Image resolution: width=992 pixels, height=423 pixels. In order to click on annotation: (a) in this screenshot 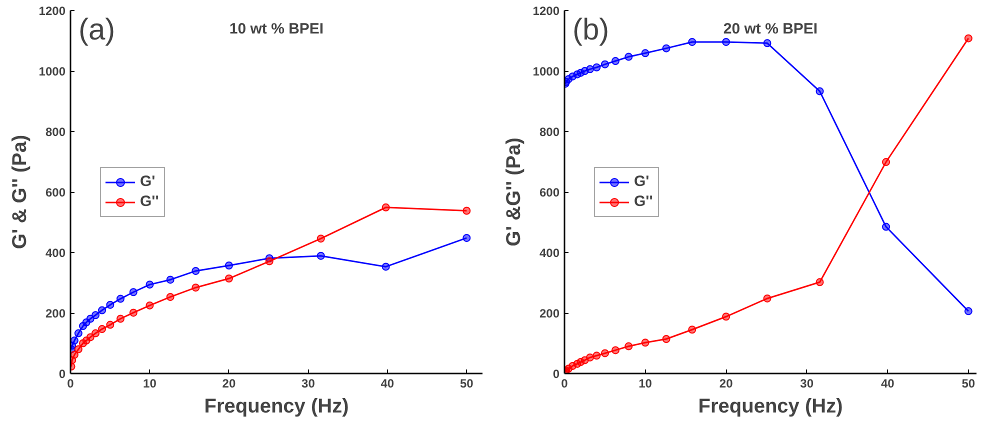, I will do `click(97, 30)`.